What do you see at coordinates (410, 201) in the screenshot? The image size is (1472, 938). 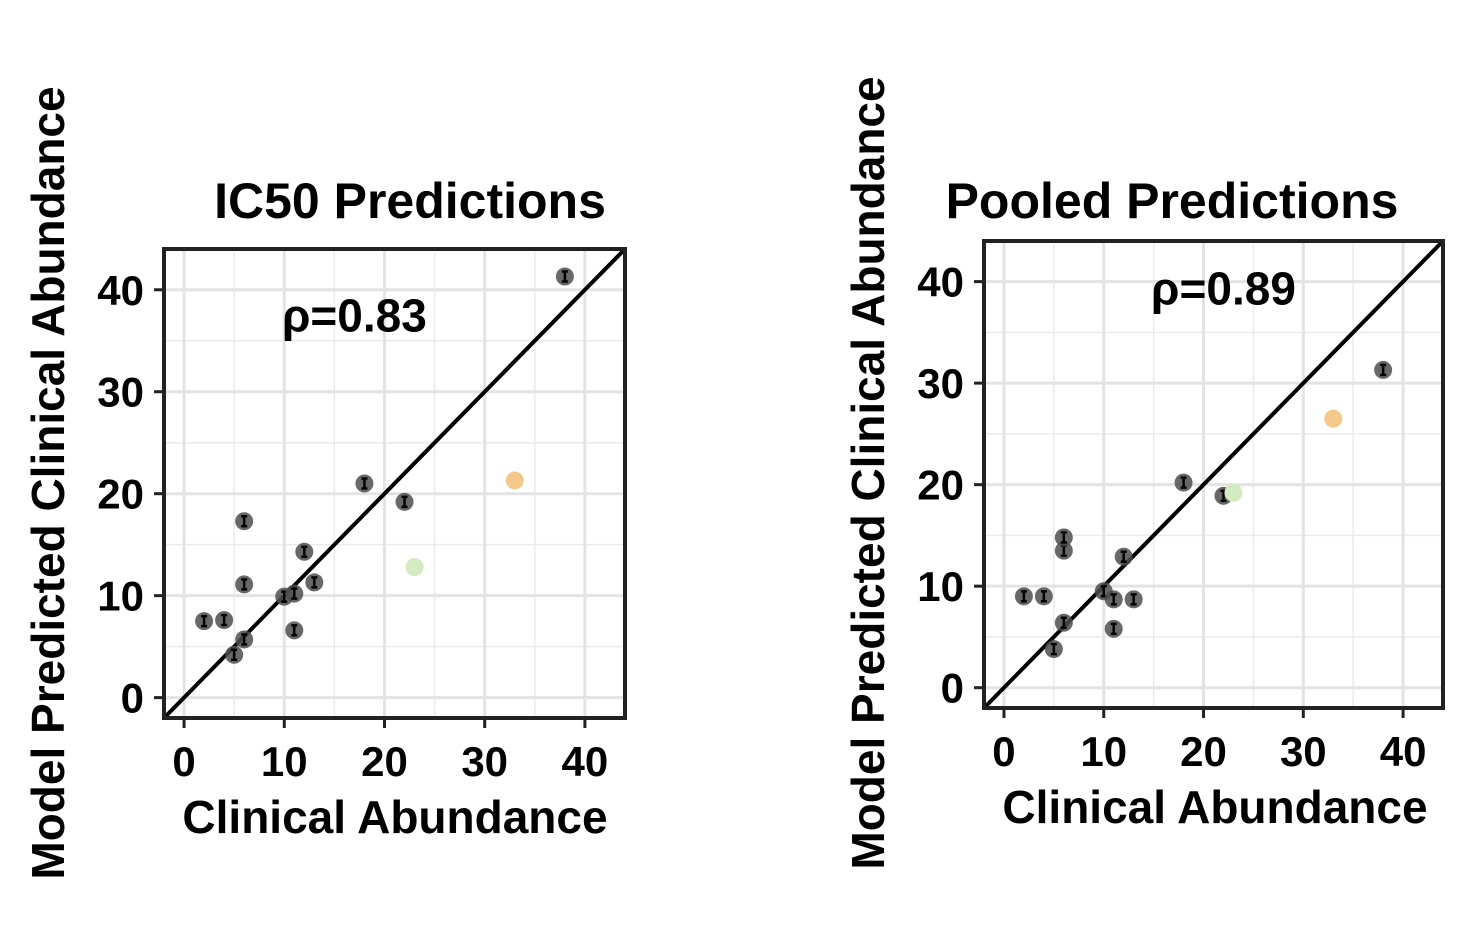 I see `chart-title: IC50 Predictions` at bounding box center [410, 201].